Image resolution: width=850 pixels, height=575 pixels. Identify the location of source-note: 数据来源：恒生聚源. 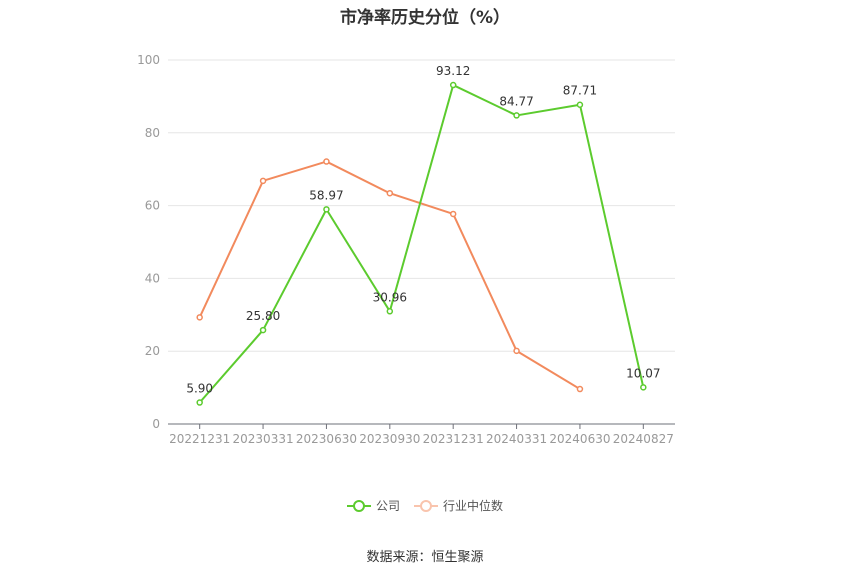
(425, 557).